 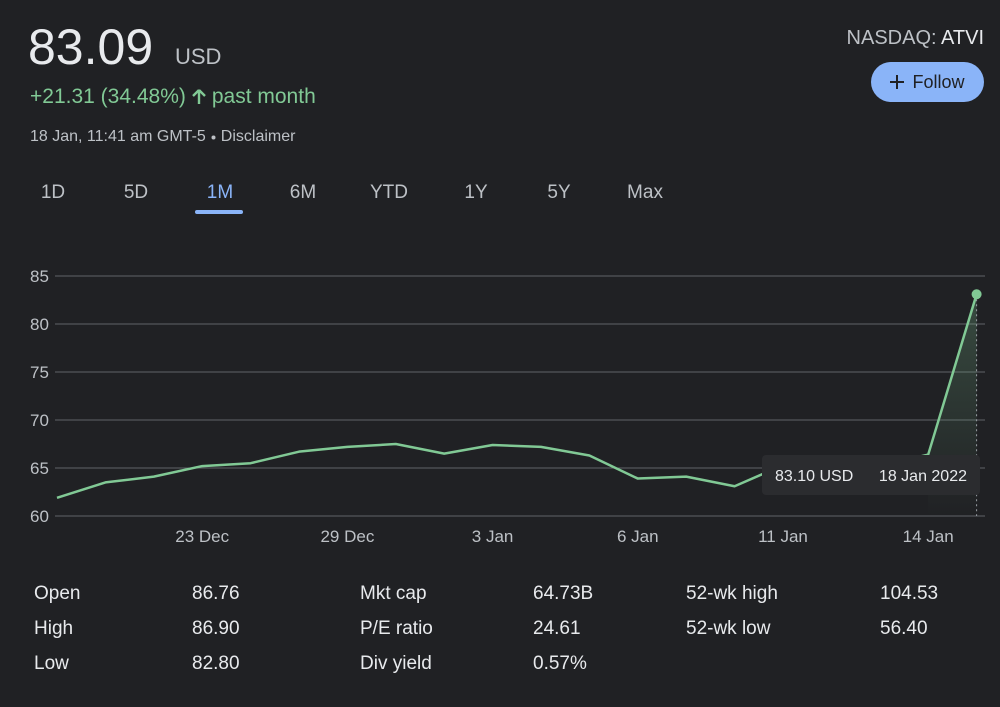 What do you see at coordinates (638, 536) in the screenshot?
I see `x-tick-label: 6 Jan` at bounding box center [638, 536].